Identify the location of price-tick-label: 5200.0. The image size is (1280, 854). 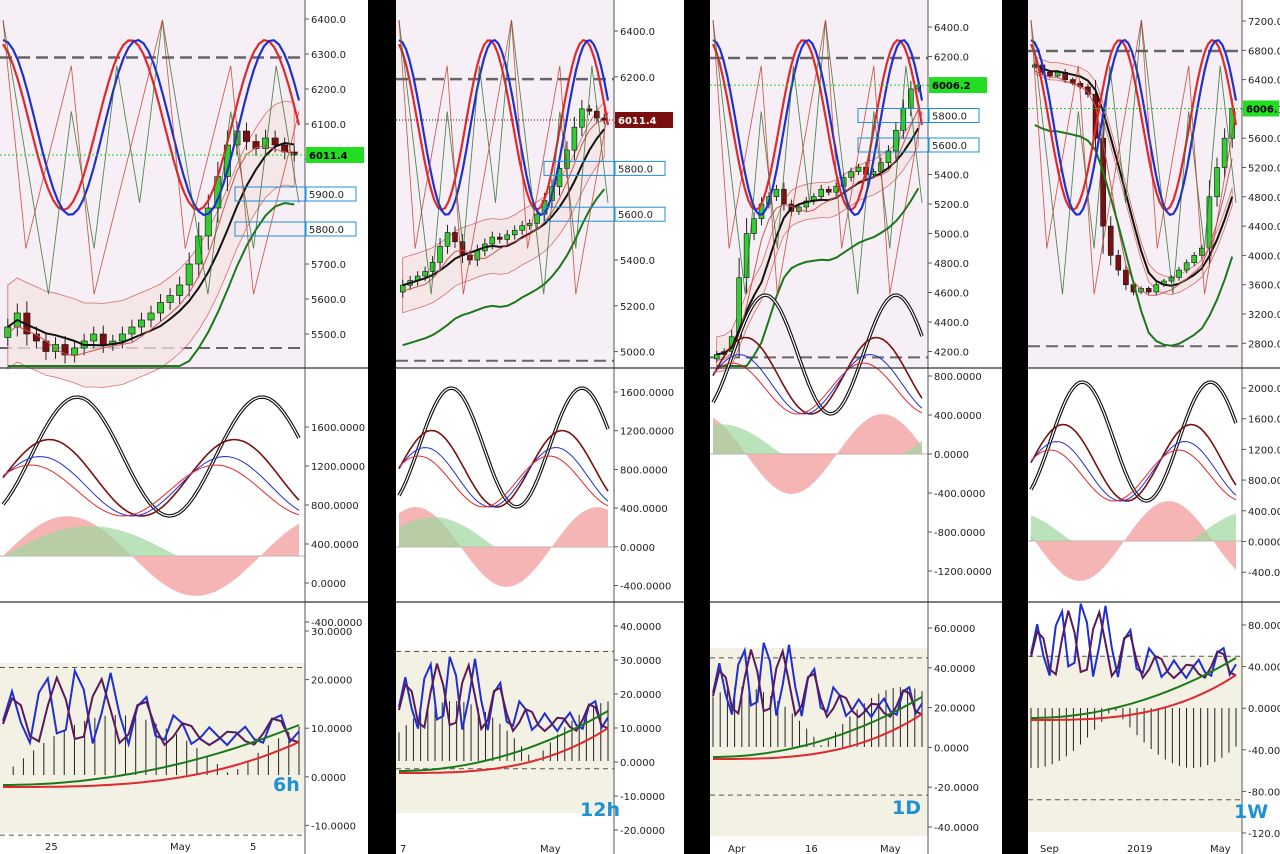
(637, 307).